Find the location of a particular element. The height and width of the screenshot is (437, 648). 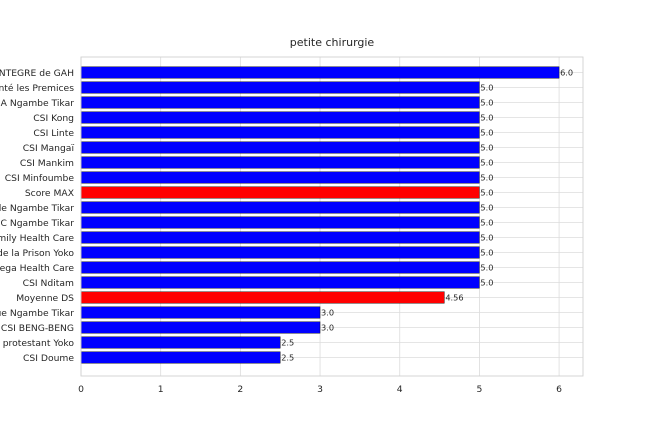

category-label: CSI Doume is located at coordinates (48, 358).